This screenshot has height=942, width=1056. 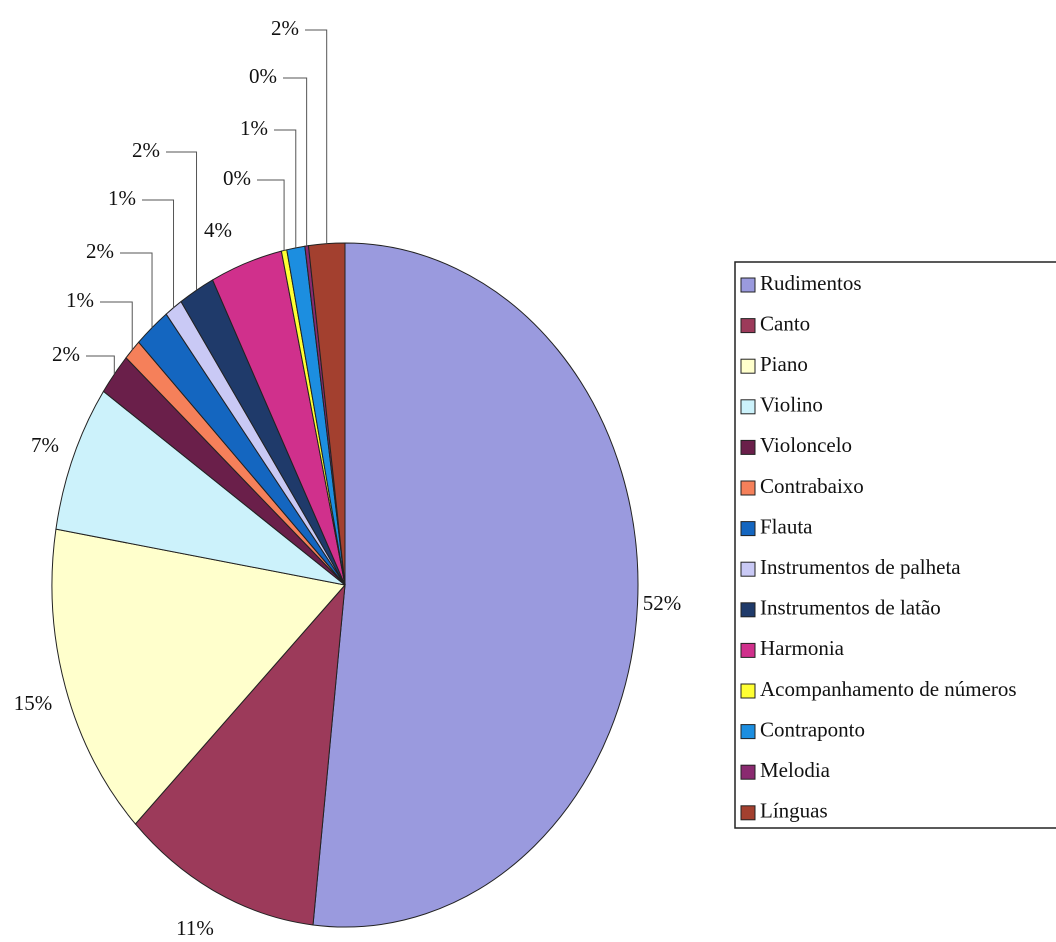 I want to click on legend-label: Harmonia, so click(x=802, y=648).